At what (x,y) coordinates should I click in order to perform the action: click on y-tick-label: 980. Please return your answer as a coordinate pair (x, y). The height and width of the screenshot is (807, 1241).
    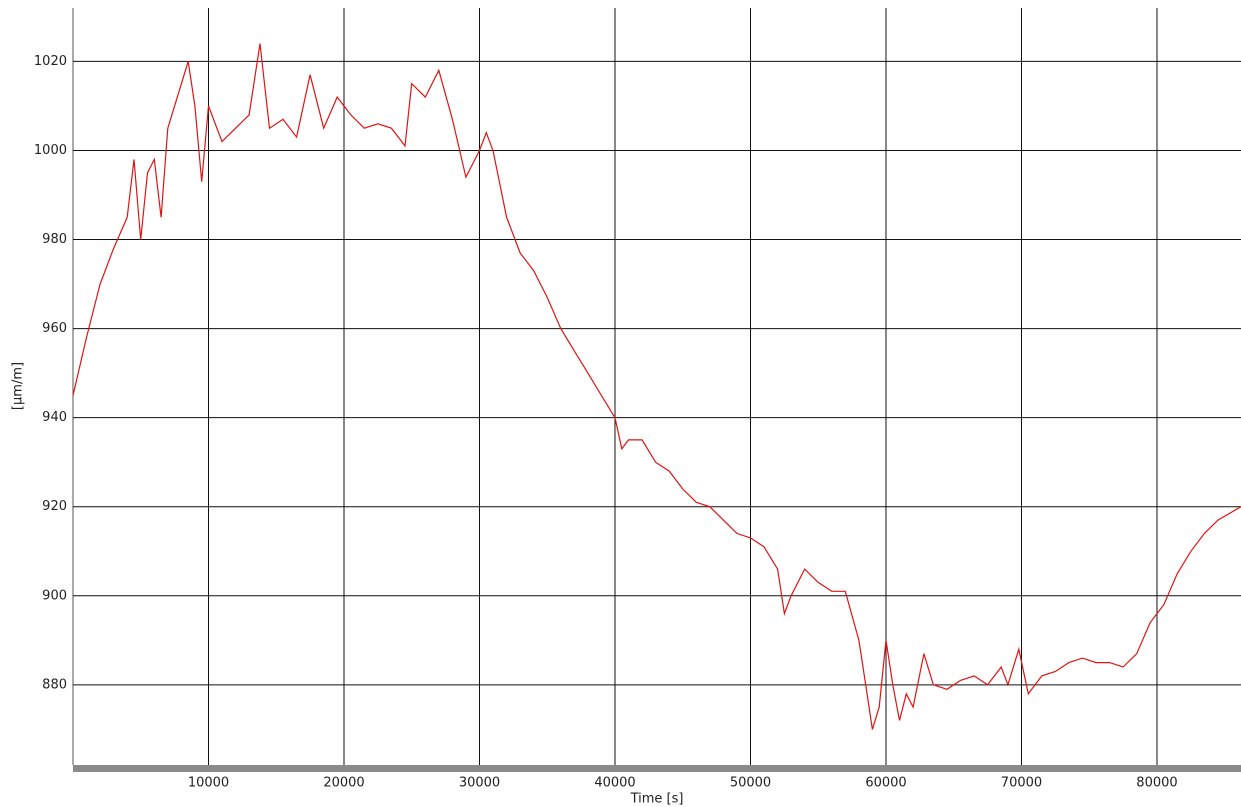
    Looking at the image, I should click on (54, 239).